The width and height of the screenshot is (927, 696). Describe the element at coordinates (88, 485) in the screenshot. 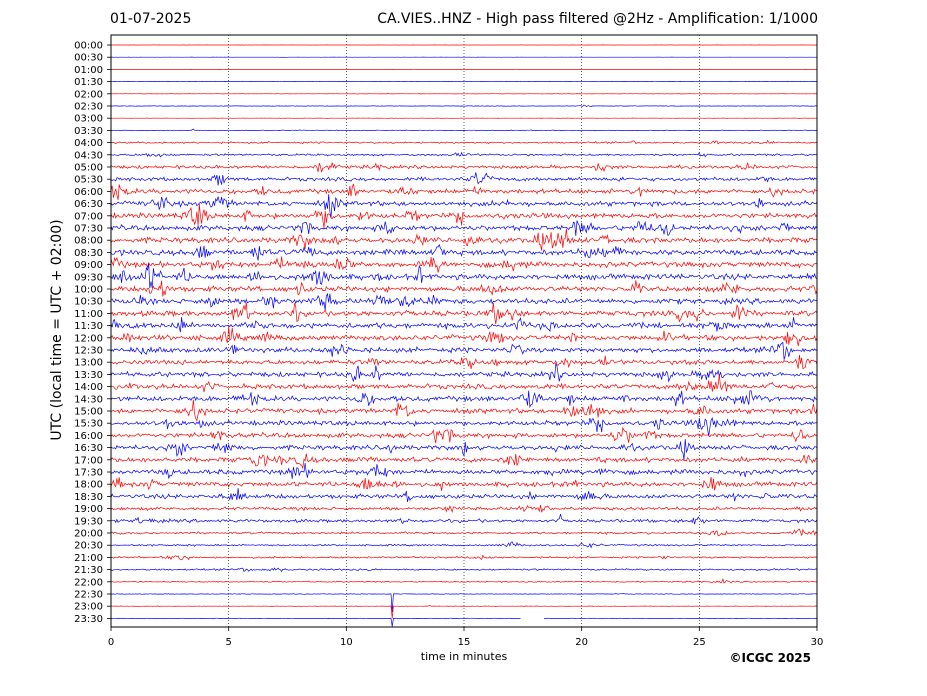

I see `y-tick-label: 18:00` at that location.